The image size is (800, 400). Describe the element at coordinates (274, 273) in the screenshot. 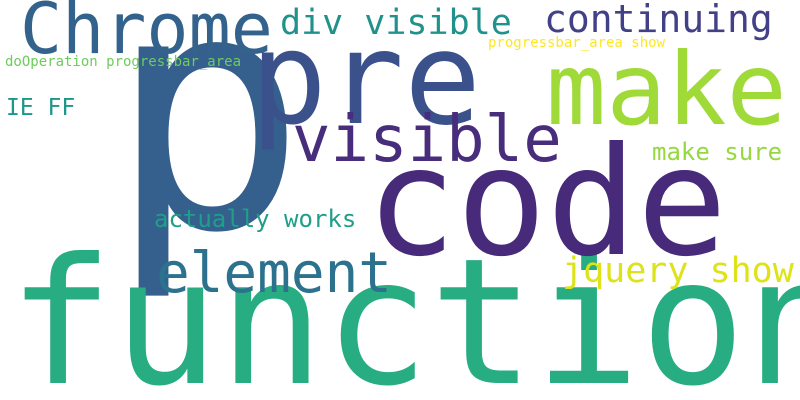

I see `word-element: element` at that location.